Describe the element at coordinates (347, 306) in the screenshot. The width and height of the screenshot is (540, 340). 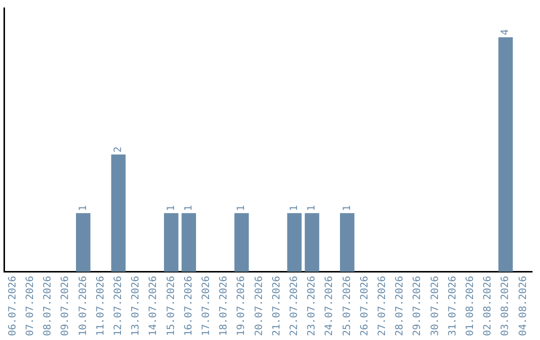
I see `x-tick-label: 25.07.2026` at that location.